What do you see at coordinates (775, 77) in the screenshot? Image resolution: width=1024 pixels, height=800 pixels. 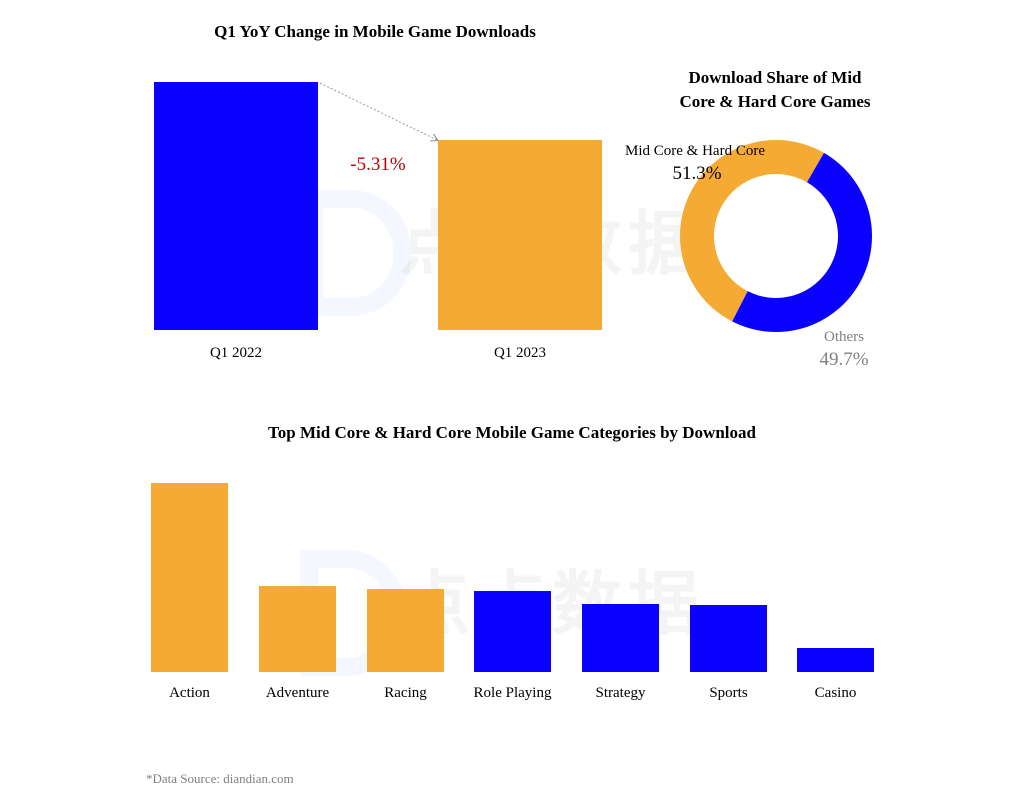 I see `chart2-title-line: Download Share of Mid` at bounding box center [775, 77].